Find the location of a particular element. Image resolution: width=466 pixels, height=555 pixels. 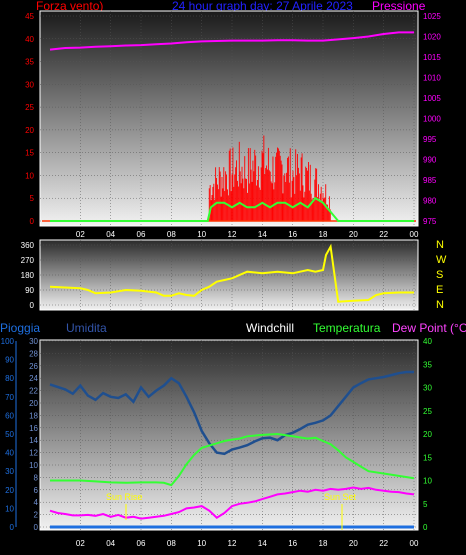

compass-letter: E is located at coordinates (439, 290).